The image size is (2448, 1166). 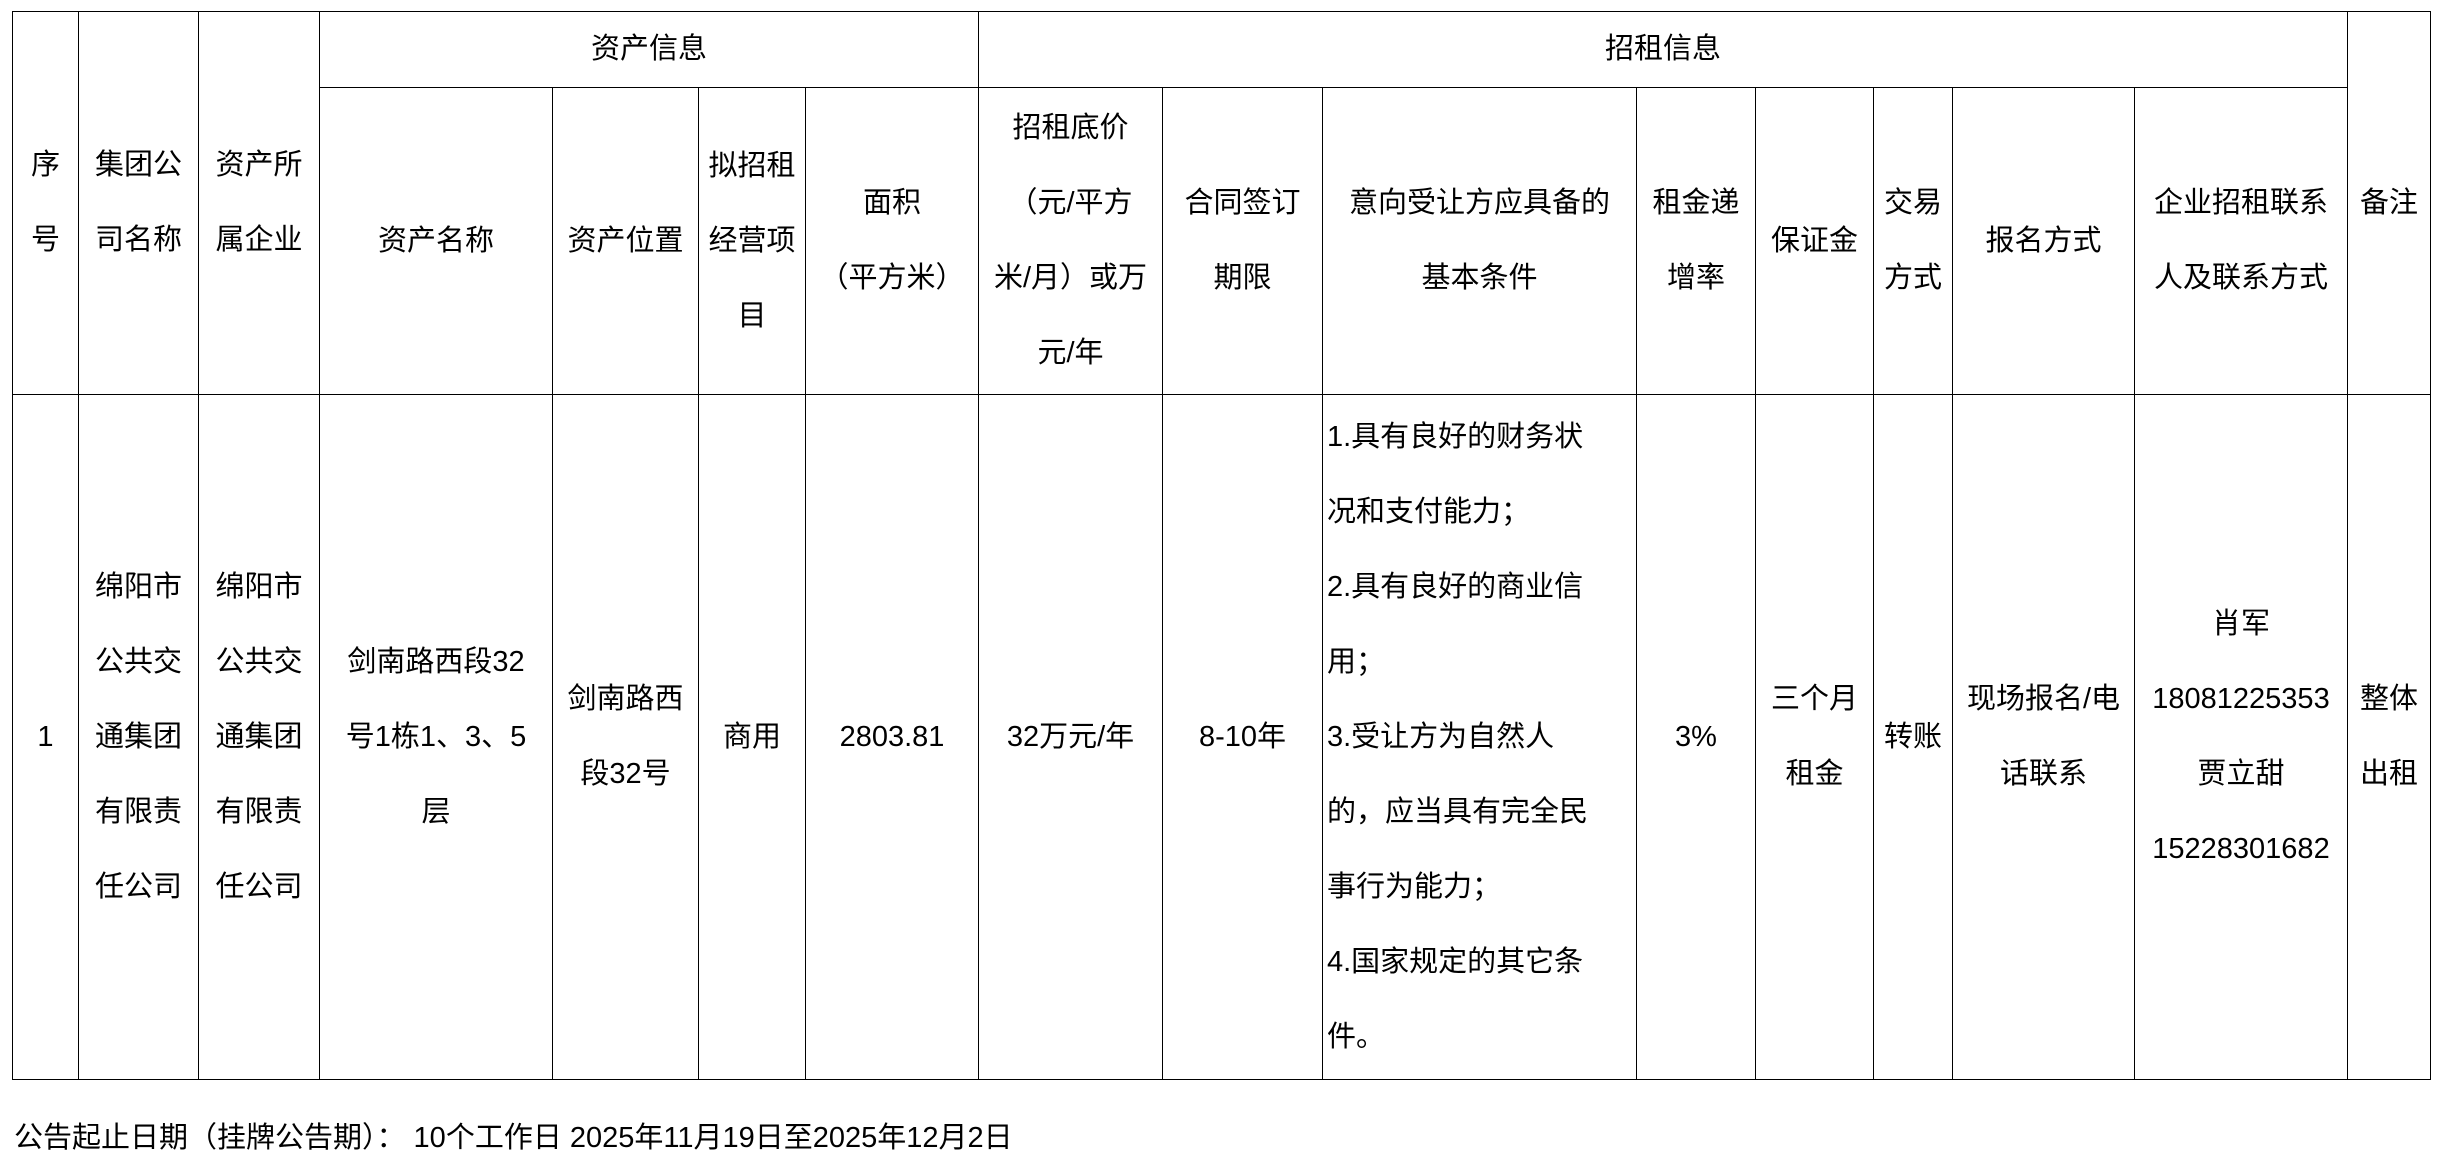 I want to click on header-asset-info: 资产信息, so click(x=649, y=49).